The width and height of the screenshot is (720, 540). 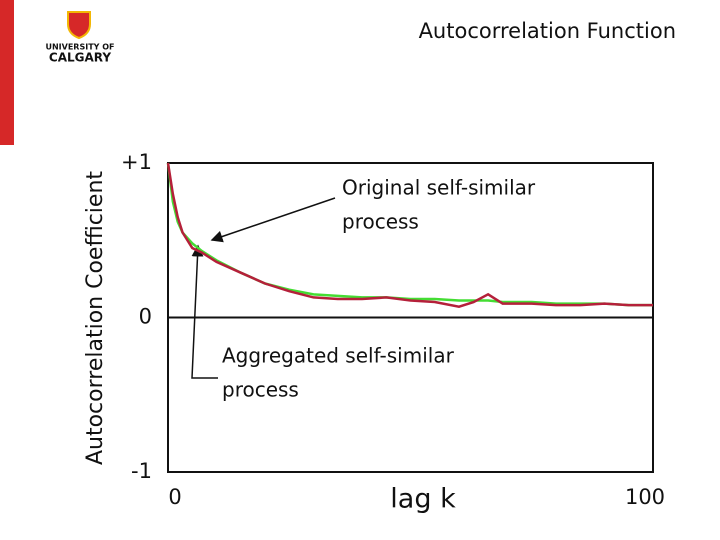 What do you see at coordinates (80, 58) in the screenshot?
I see `logo-text: CALGARY` at bounding box center [80, 58].